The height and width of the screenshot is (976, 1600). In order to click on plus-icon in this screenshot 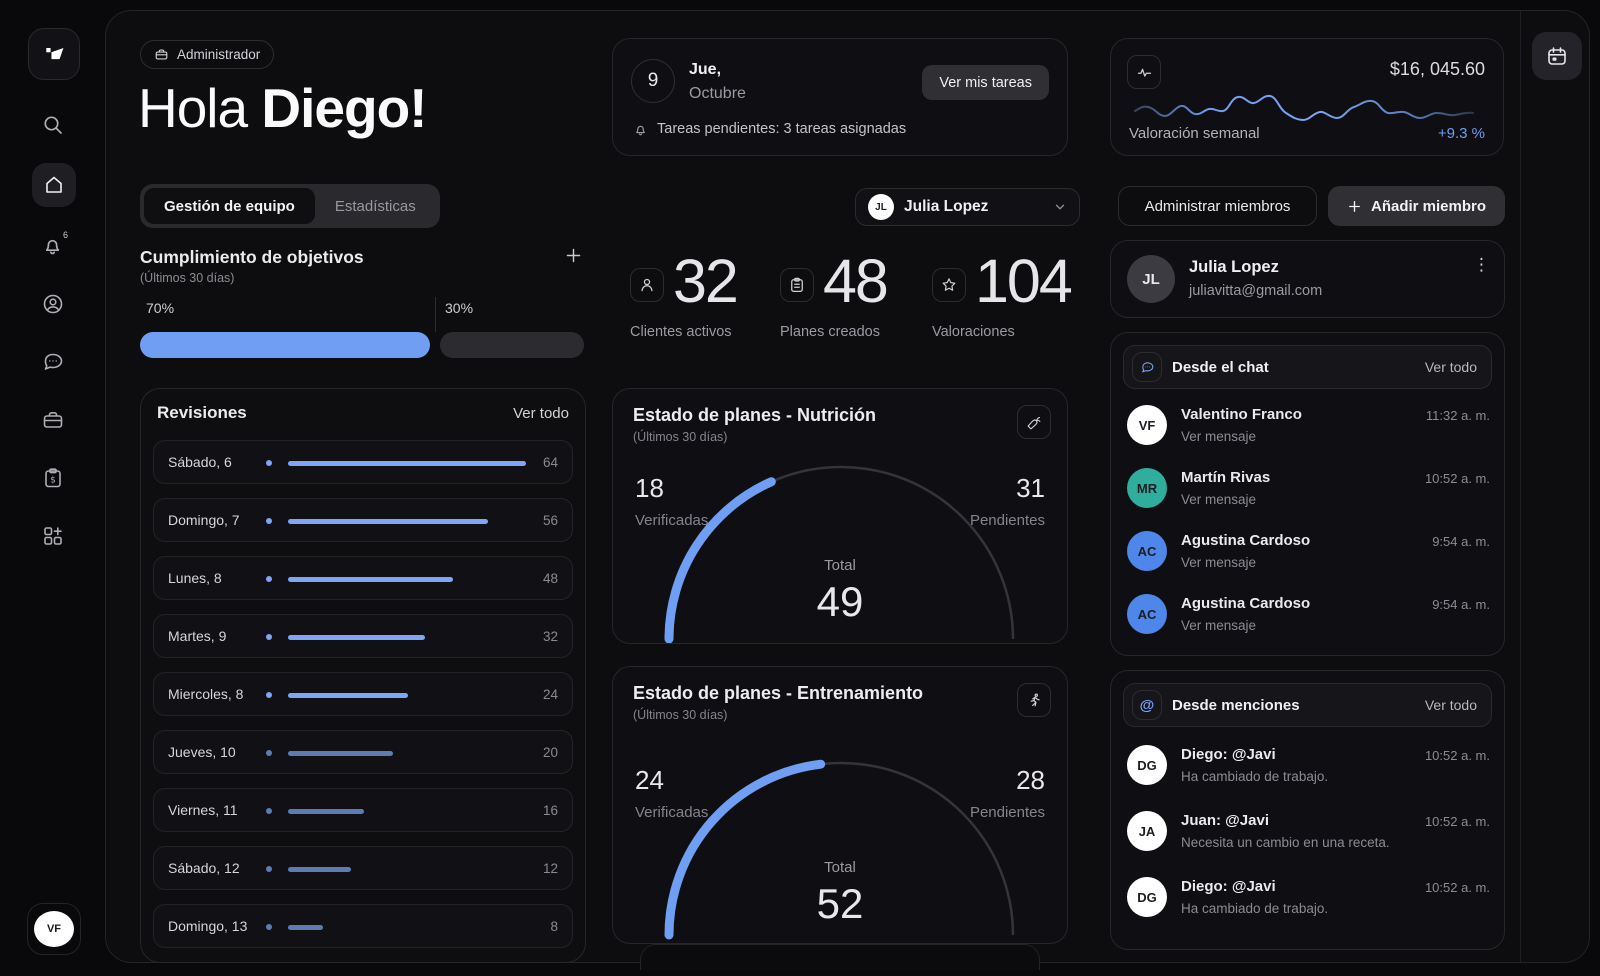, I will do `click(1354, 206)`.